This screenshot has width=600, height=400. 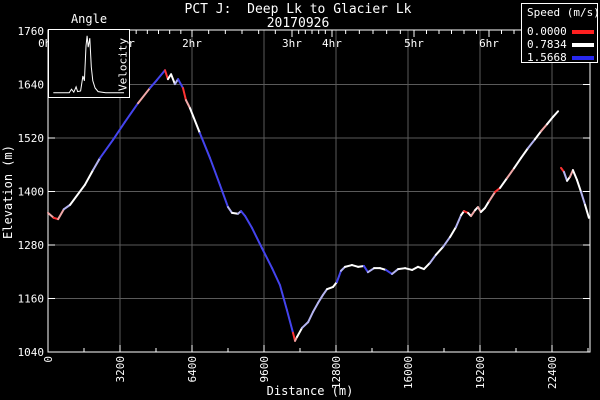 I want to click on speed-mid-swatch, so click(x=583, y=44).